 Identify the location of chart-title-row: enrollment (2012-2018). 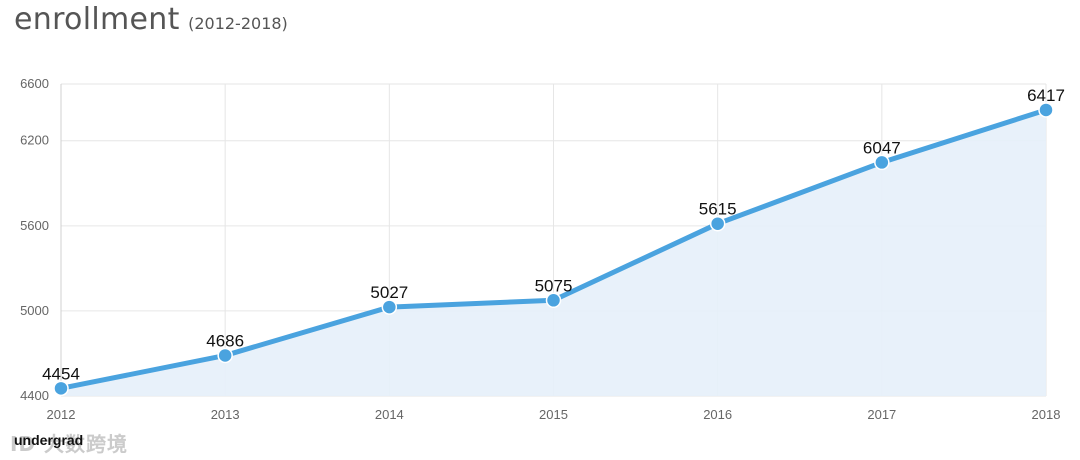
(151, 19).